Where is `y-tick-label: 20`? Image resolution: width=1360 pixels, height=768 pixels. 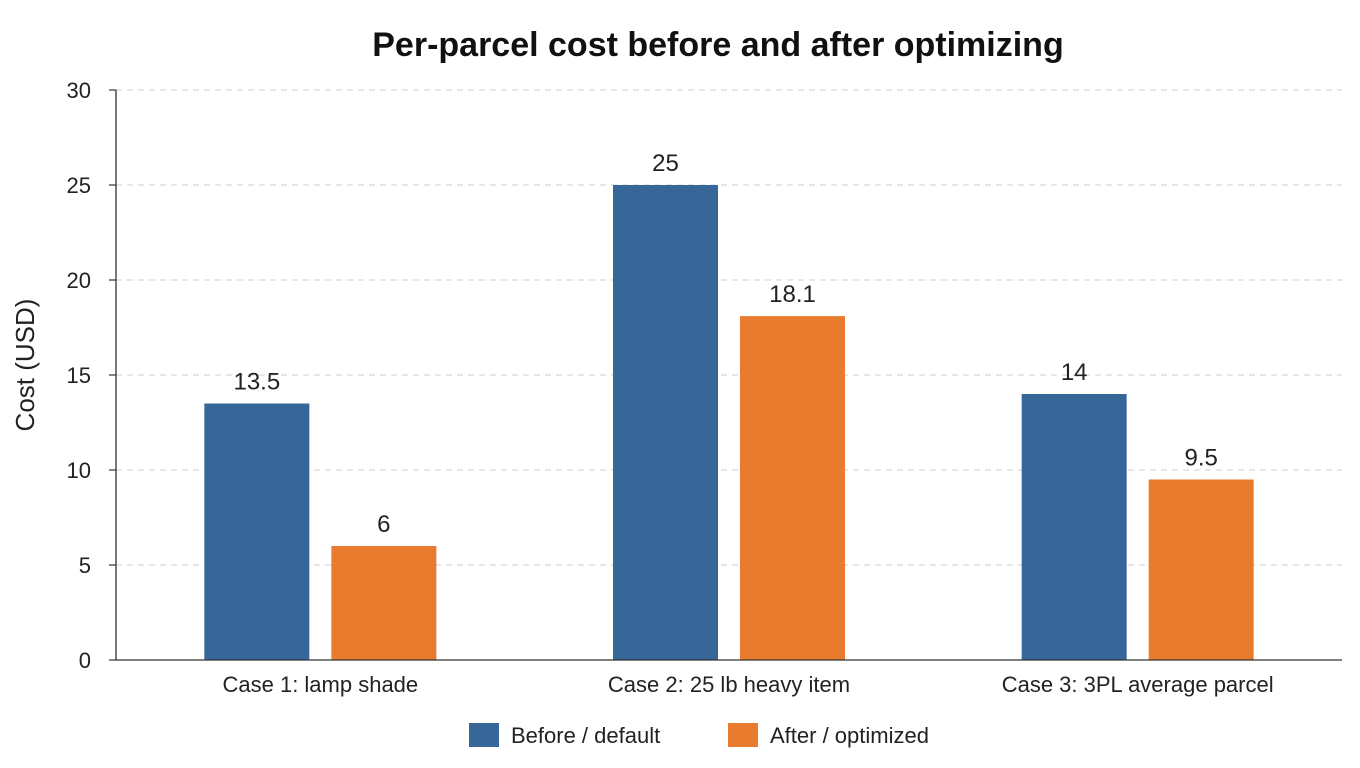 y-tick-label: 20 is located at coordinates (79, 280).